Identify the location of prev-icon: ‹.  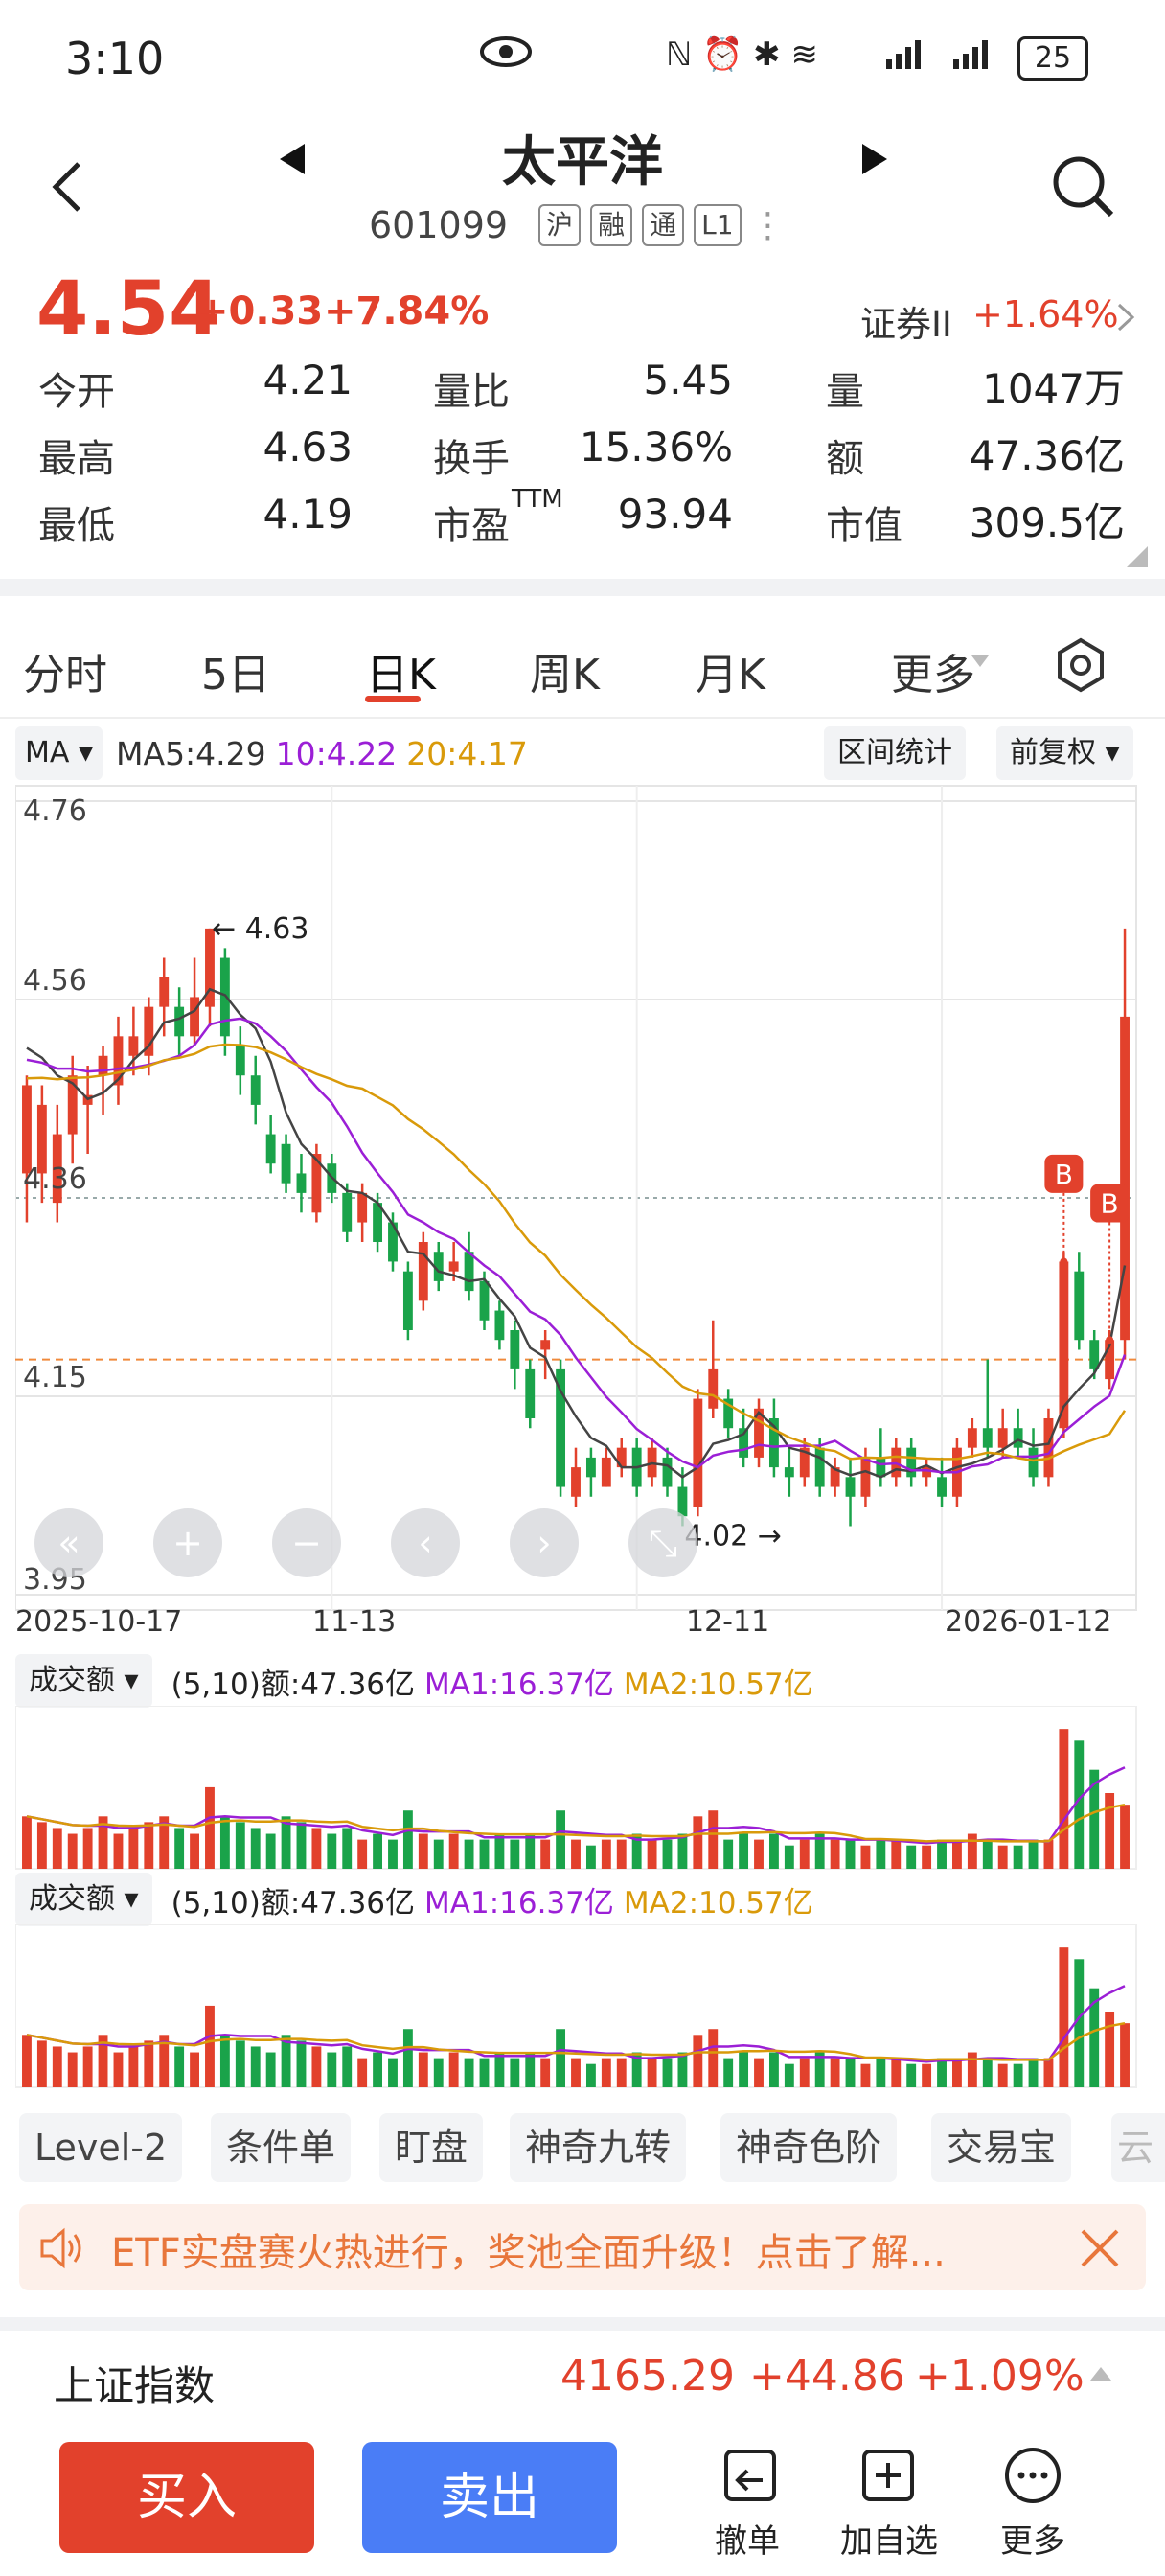
(426, 1542).